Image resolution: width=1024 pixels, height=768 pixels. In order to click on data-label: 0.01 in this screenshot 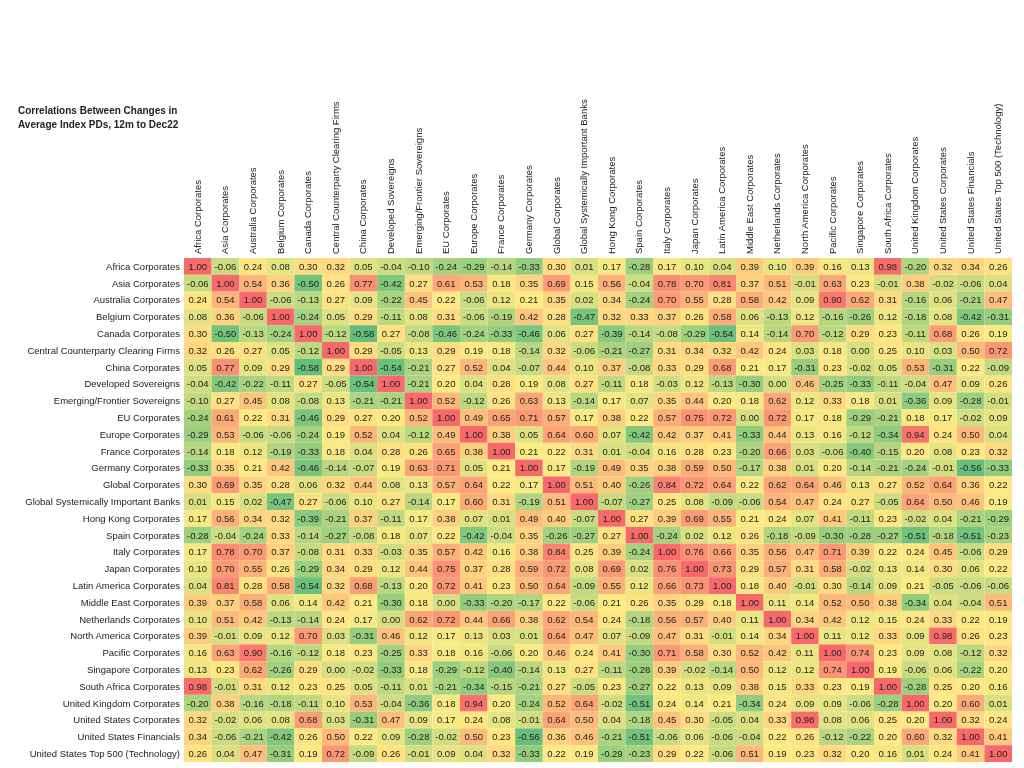, I will do `click(529, 636)`.